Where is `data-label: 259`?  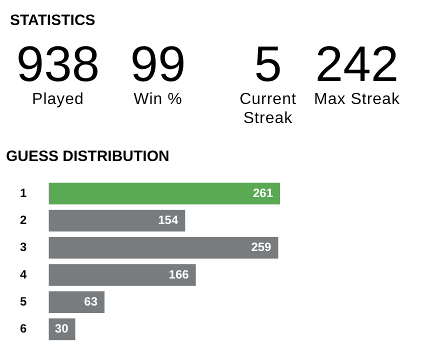
data-label: 259 is located at coordinates (261, 247).